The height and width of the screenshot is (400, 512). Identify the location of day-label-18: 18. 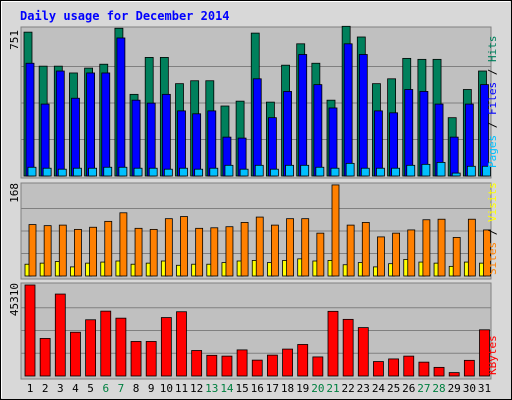
(287, 388).